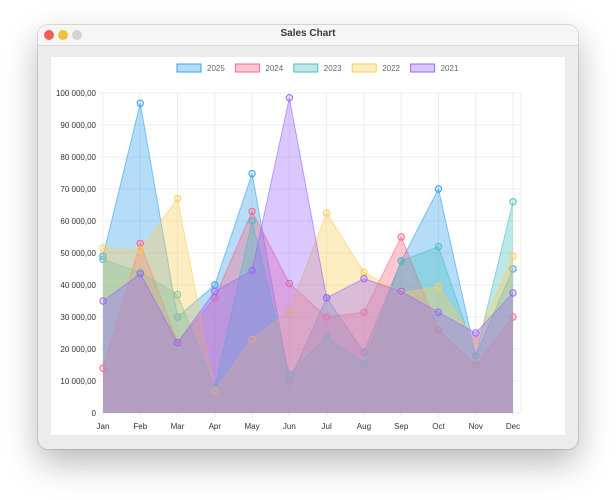 Image resolution: width=616 pixels, height=500 pixels. What do you see at coordinates (78, 285) in the screenshot?
I see `y-tick-label: 40 000,00` at bounding box center [78, 285].